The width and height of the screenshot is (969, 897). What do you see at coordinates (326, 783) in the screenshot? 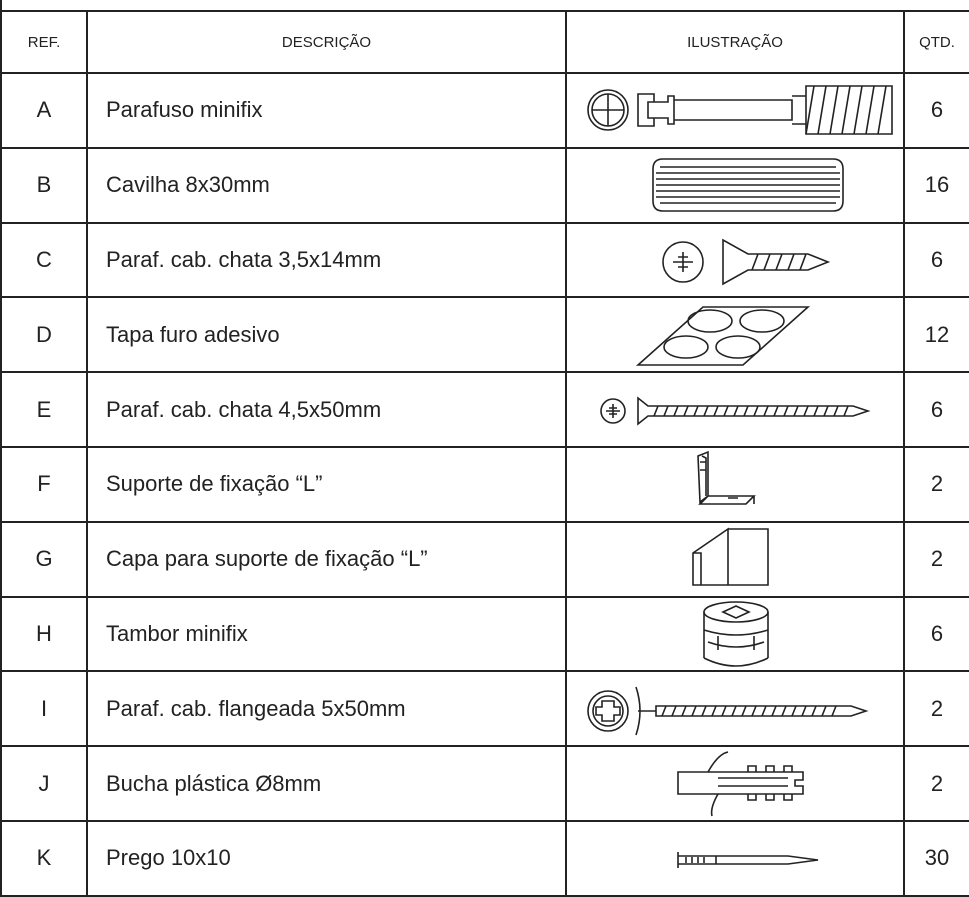
I see `description-cell: Bucha plástica Ø8mm` at bounding box center [326, 783].